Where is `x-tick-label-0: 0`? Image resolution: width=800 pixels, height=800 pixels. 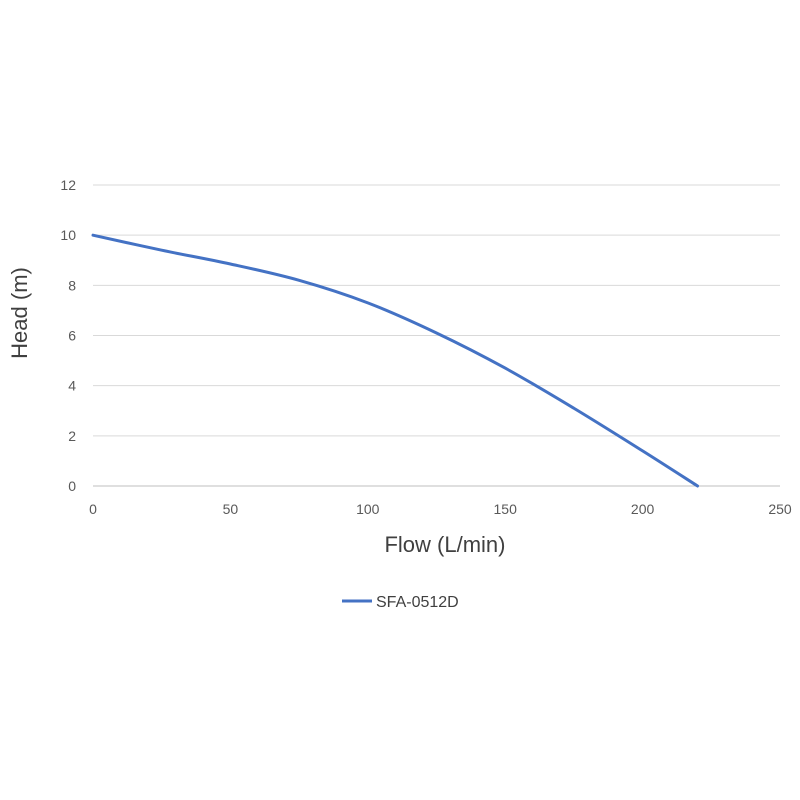 x-tick-label-0: 0 is located at coordinates (93, 509).